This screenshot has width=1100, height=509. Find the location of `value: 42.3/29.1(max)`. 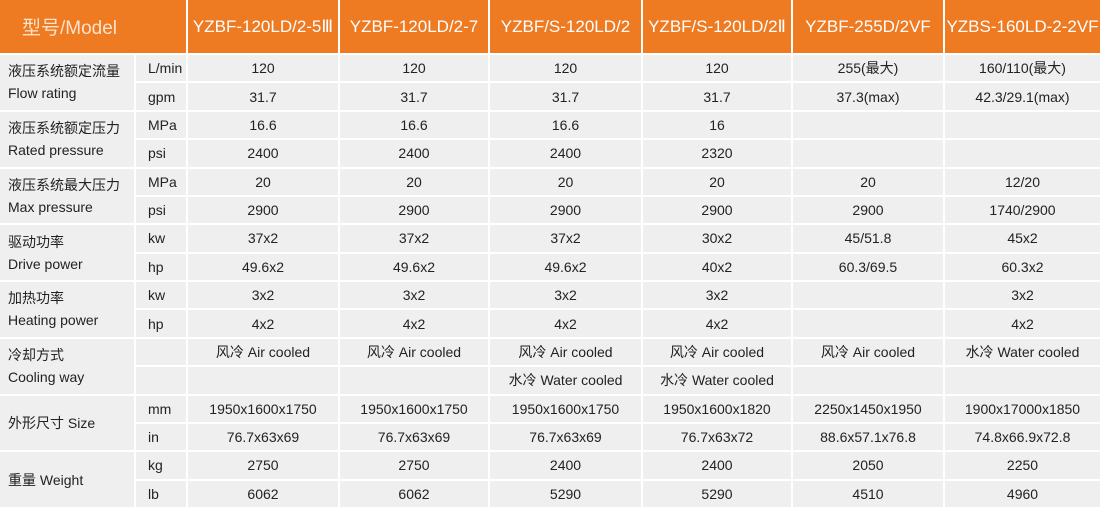

value: 42.3/29.1(max) is located at coordinates (1022, 97).